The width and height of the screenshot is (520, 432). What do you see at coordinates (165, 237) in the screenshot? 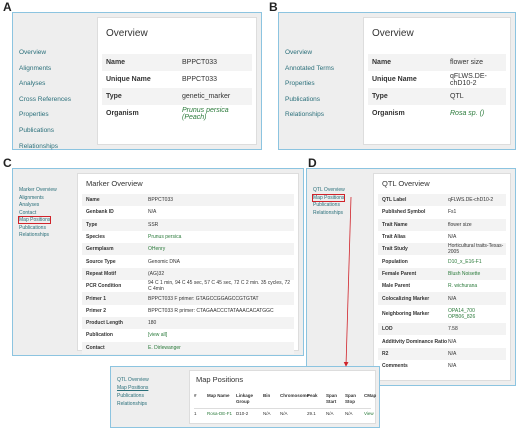
I see `row-value: Prunus persica` at bounding box center [165, 237].